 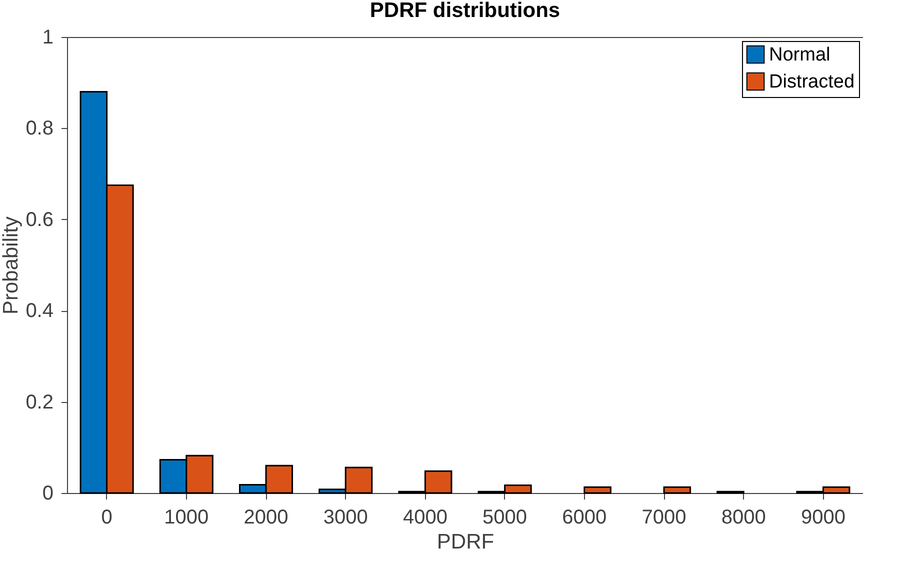 I want to click on y-tick-label: 0.8, so click(x=40, y=129).